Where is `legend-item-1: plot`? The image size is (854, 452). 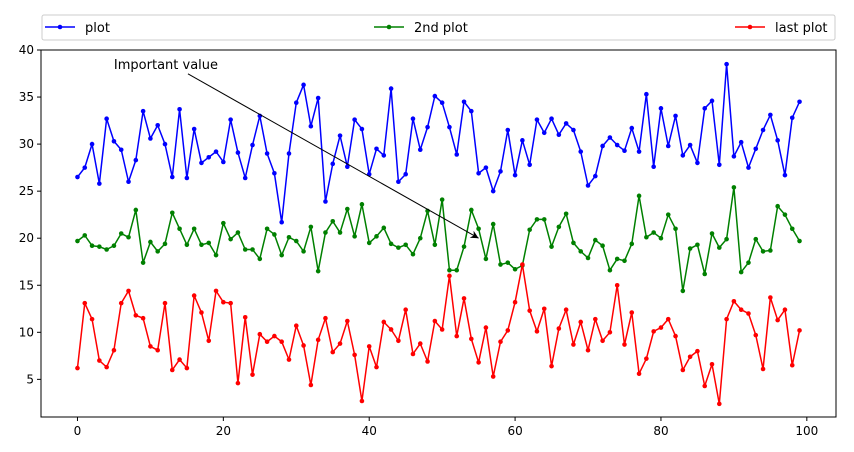
legend-item-1: plot is located at coordinates (77, 28).